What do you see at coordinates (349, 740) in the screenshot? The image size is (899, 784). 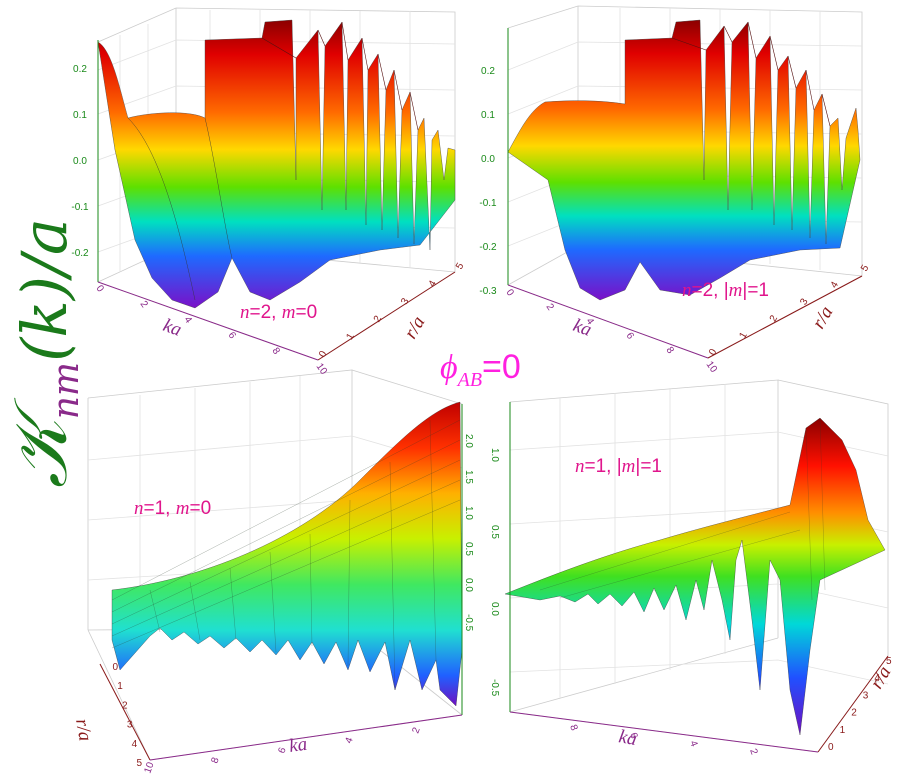 I see `bl-x-tick: 4` at bounding box center [349, 740].